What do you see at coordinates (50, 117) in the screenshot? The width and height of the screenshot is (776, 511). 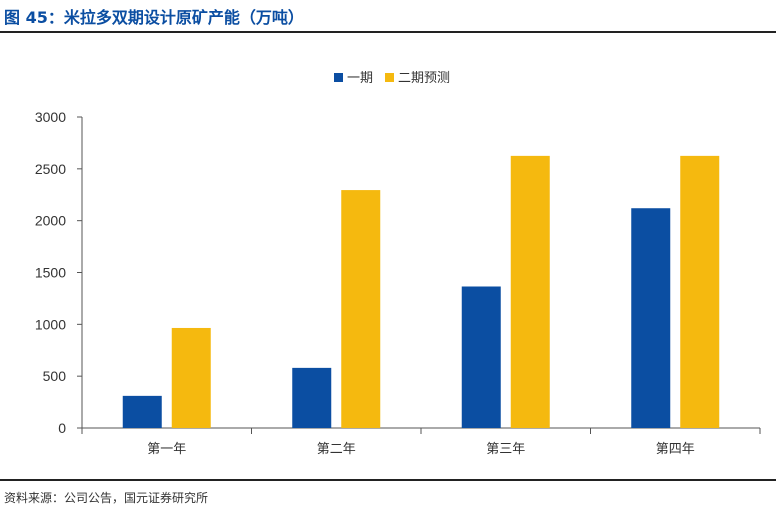 I see `y-tick-label: 3000` at bounding box center [50, 117].